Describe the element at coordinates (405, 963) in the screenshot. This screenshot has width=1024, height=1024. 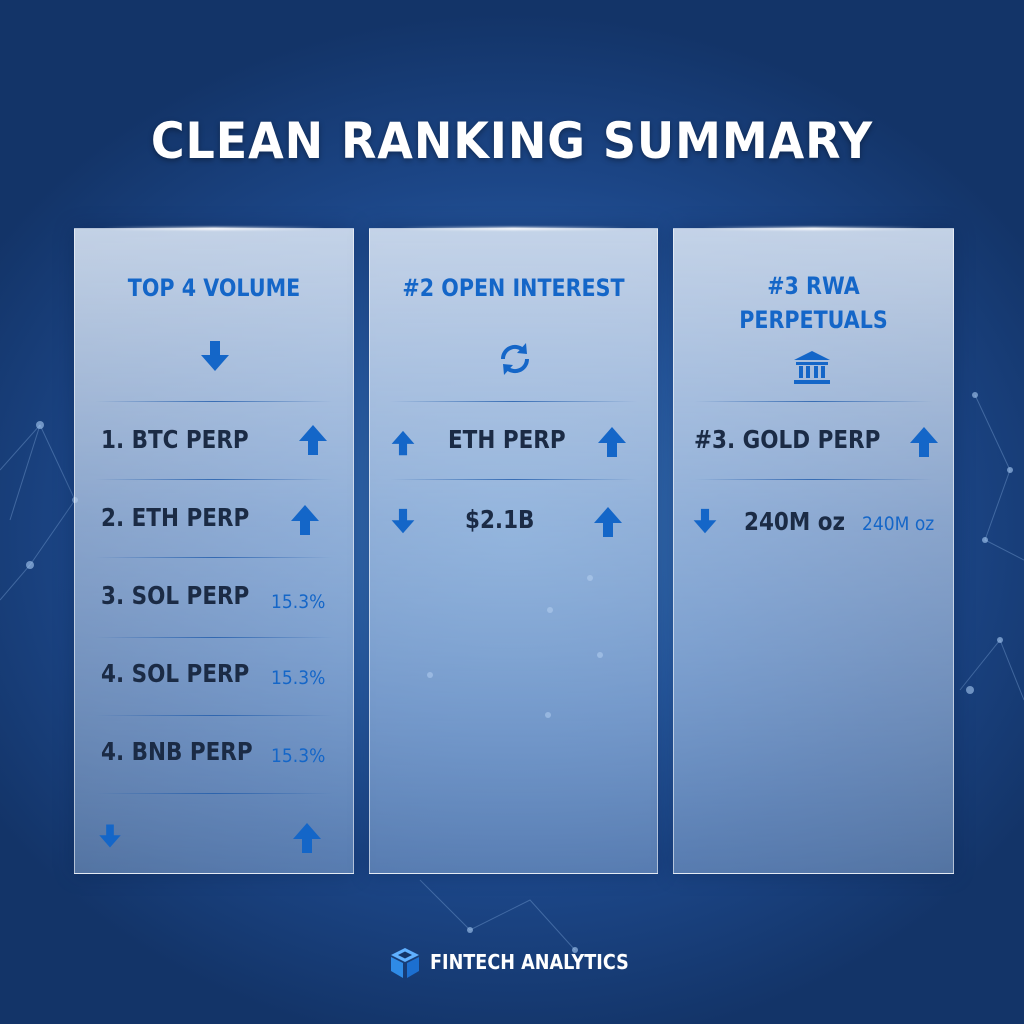
I see `cube-logo-icon` at that location.